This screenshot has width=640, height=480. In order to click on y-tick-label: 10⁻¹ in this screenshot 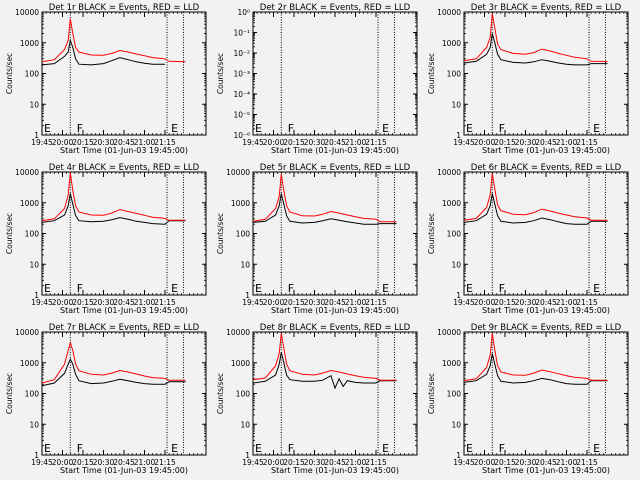, I will do `click(241, 33)`.